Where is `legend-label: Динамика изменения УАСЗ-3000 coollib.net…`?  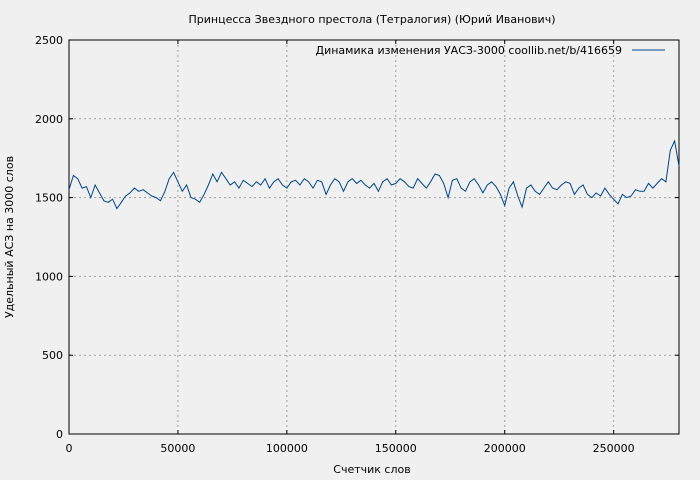 legend-label: Динамика изменения УАСЗ-3000 coollib.net… is located at coordinates (469, 50).